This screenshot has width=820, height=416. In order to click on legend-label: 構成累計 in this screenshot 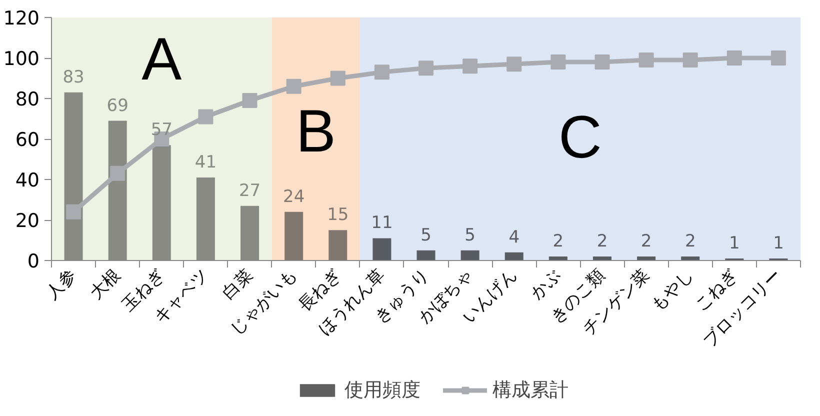, I will do `click(530, 390)`.